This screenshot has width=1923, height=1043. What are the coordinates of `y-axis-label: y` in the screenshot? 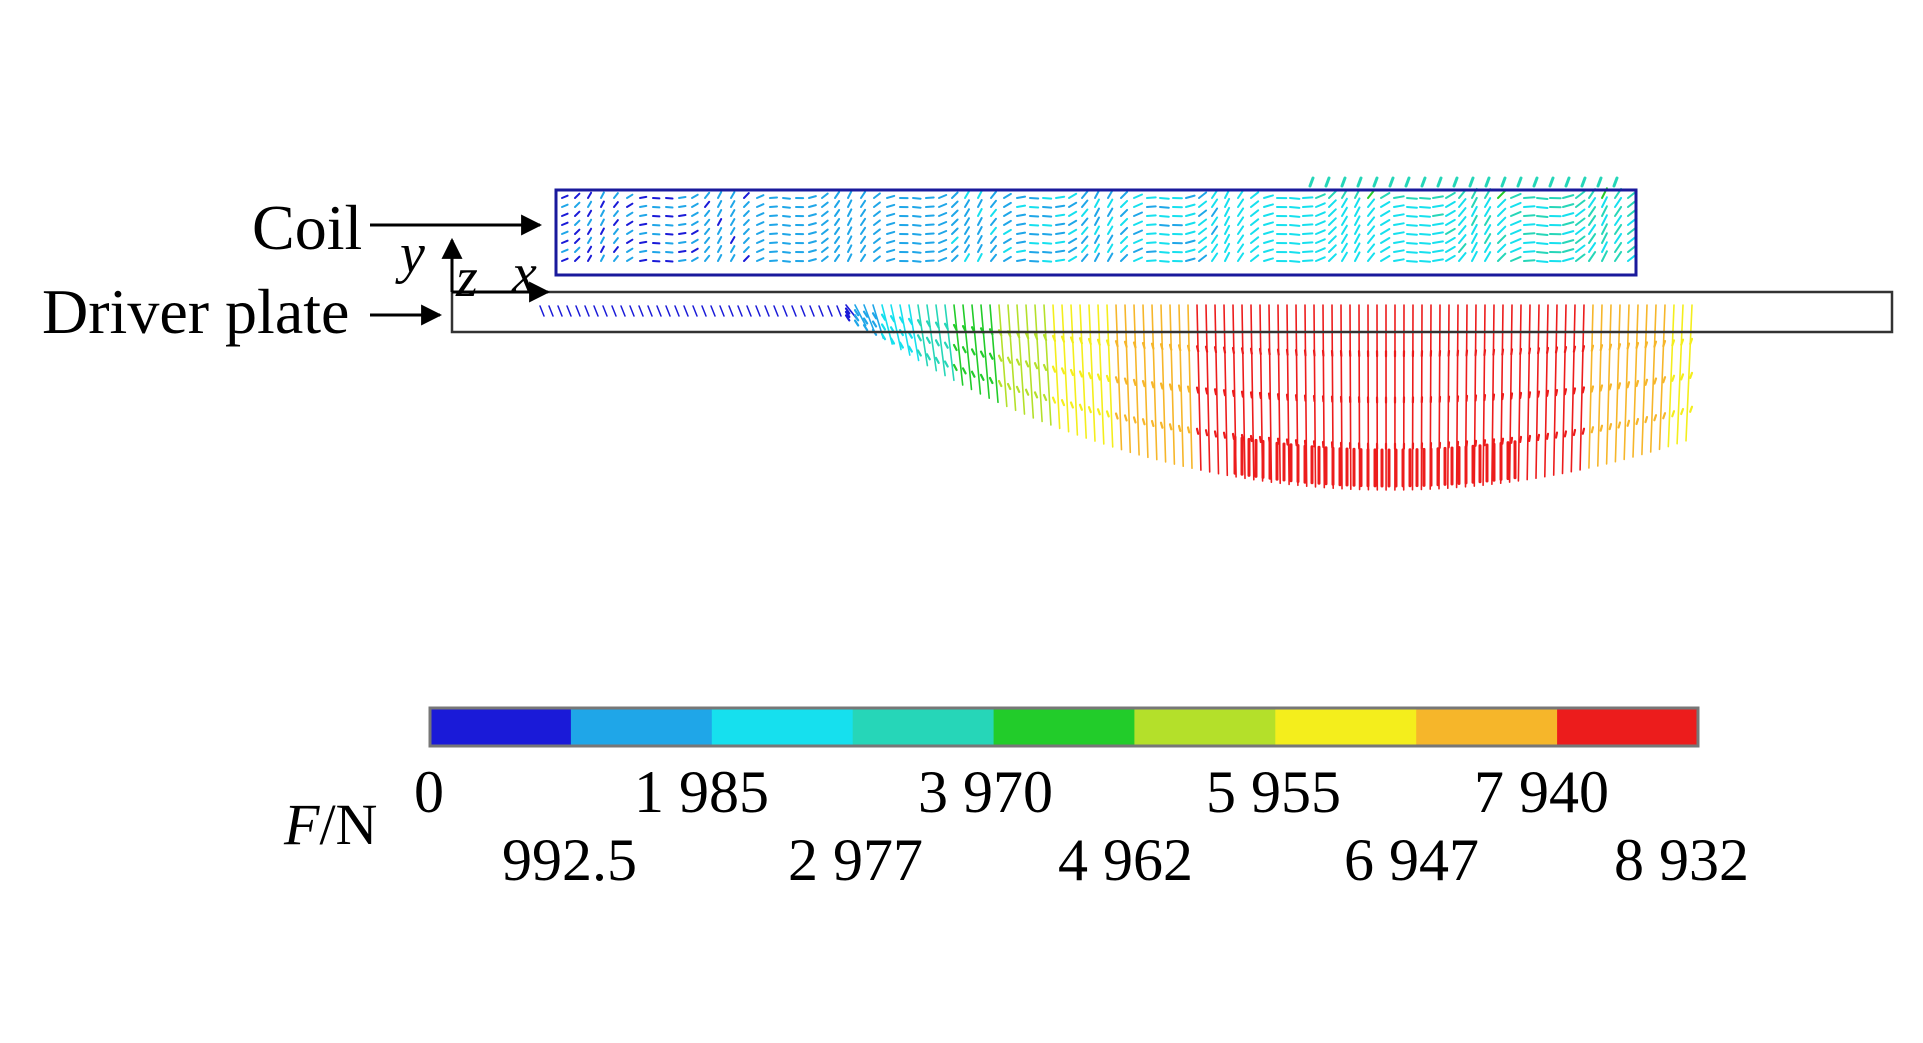 It's located at (412, 254).